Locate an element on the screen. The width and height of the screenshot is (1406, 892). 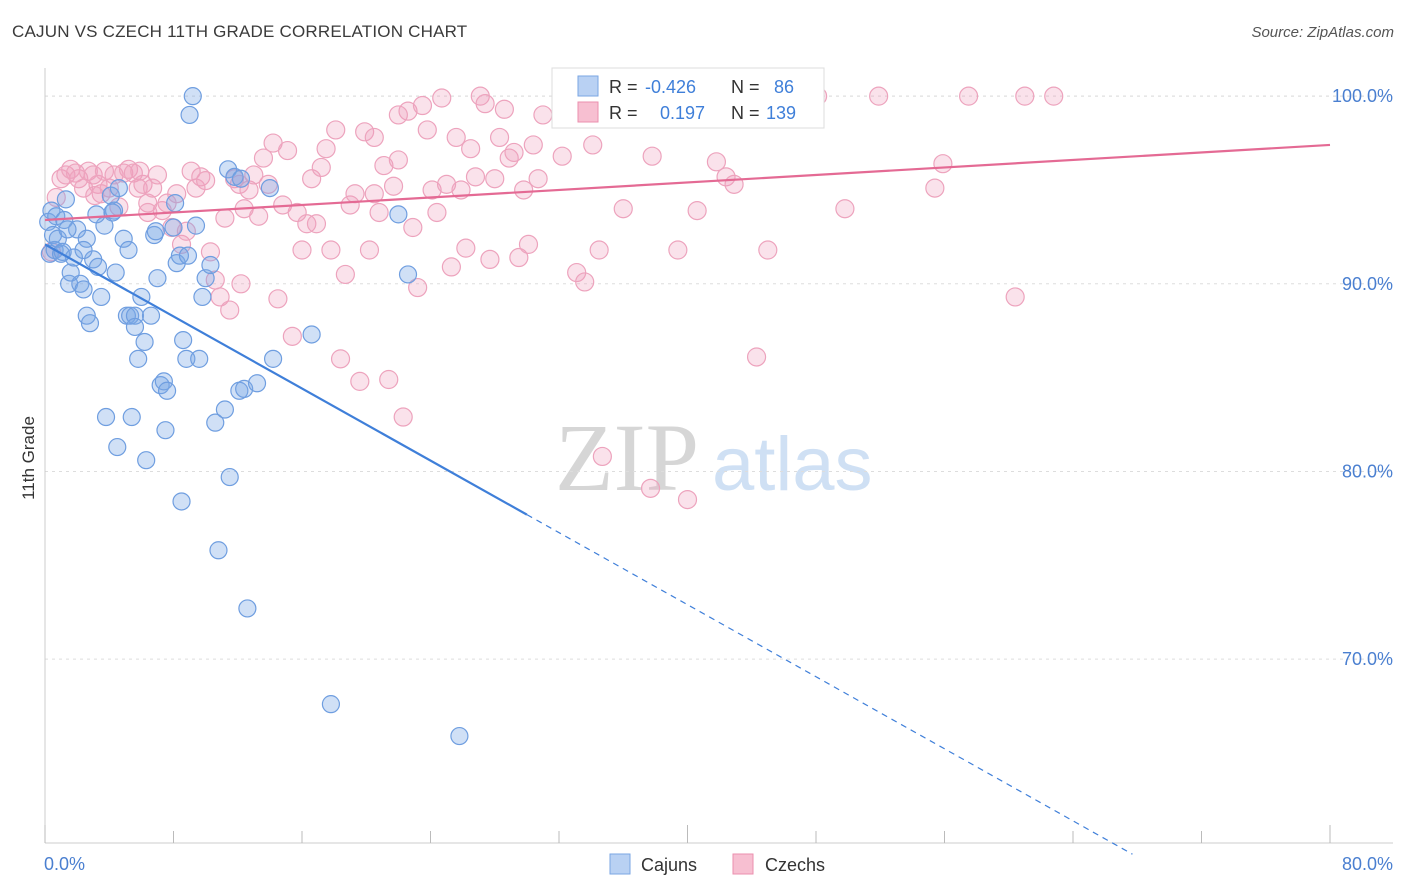
czech-r-value: 0.197 is located at coordinates (682, 113).